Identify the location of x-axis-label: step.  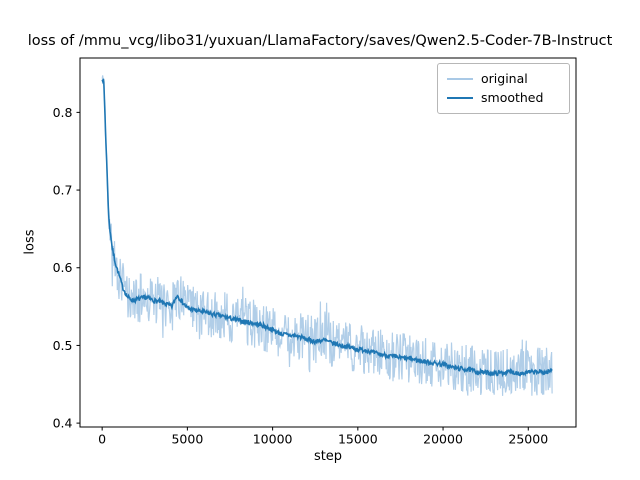
(328, 456).